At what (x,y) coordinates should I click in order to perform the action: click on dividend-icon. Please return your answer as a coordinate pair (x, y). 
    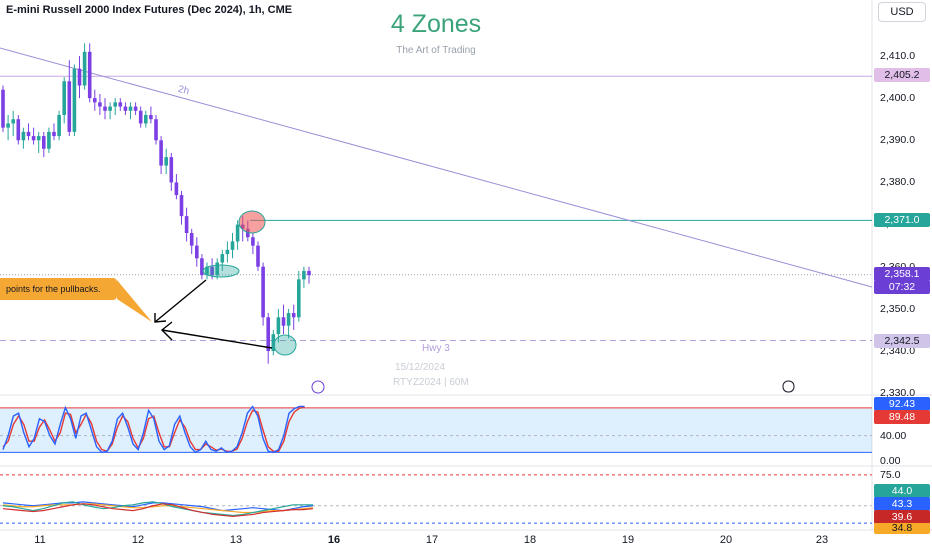
    Looking at the image, I should click on (318, 387).